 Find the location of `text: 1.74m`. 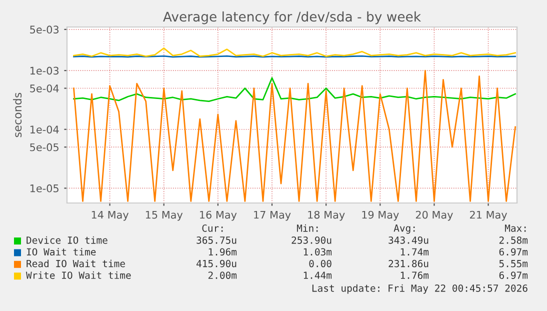

text: 1.74m is located at coordinates (414, 252).